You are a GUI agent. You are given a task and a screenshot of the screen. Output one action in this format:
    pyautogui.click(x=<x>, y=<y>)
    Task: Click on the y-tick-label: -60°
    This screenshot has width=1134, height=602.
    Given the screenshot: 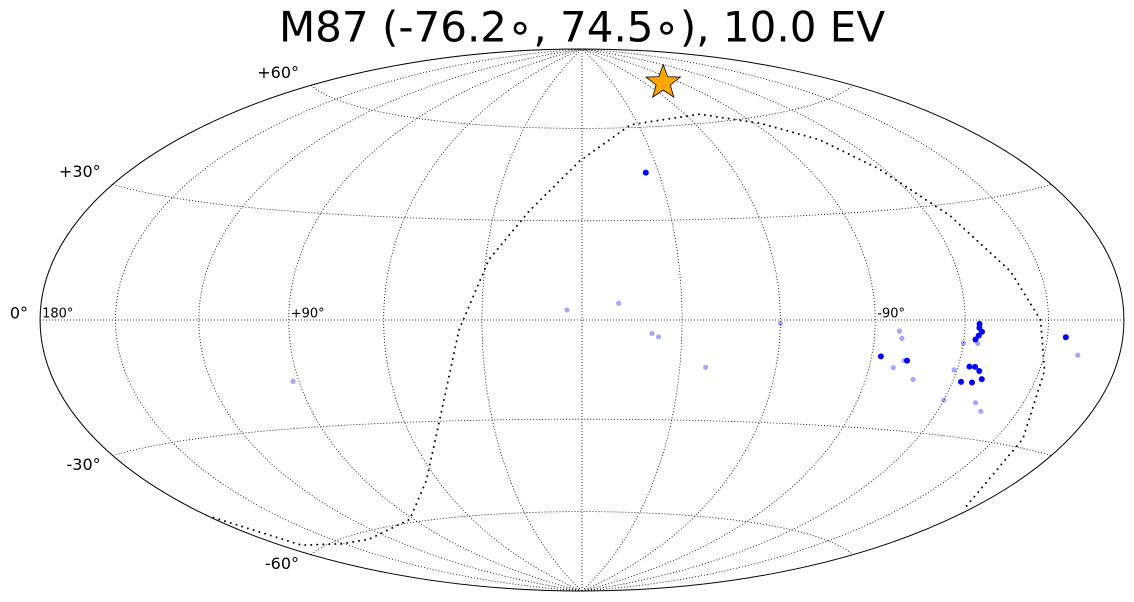 What is the action you would take?
    pyautogui.click(x=282, y=563)
    